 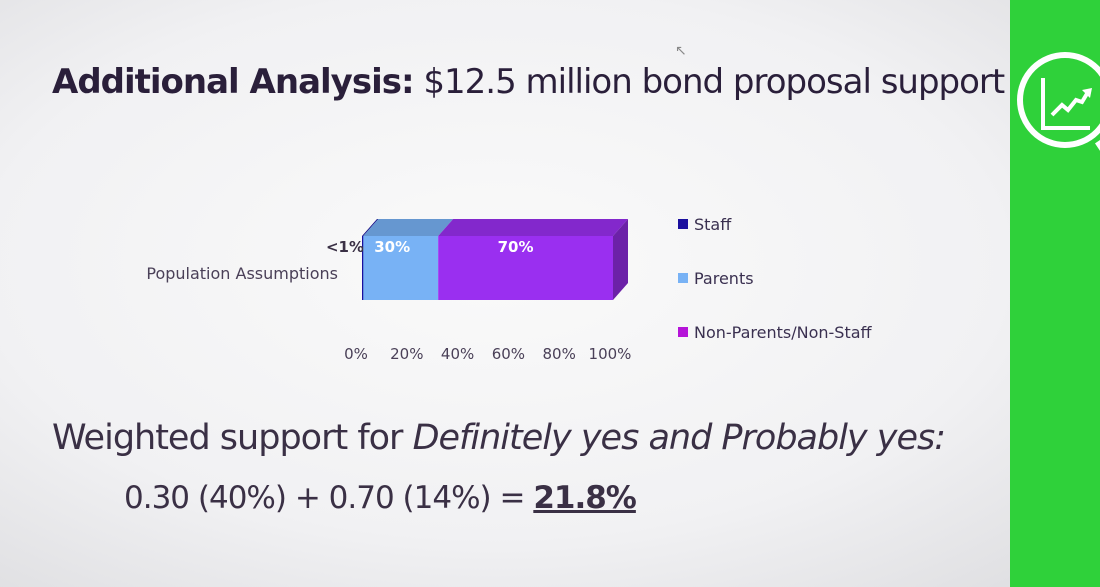 What do you see at coordinates (1058, 101) in the screenshot?
I see `magnifier-chart-icon` at bounding box center [1058, 101].